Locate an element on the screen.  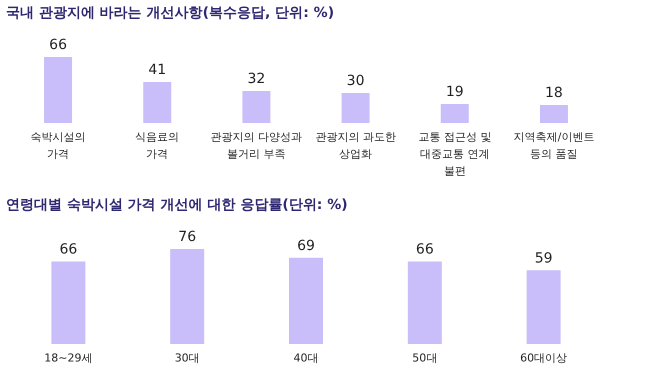
x-tick-label: 숙박시설의 가격 is located at coordinates (58, 145).